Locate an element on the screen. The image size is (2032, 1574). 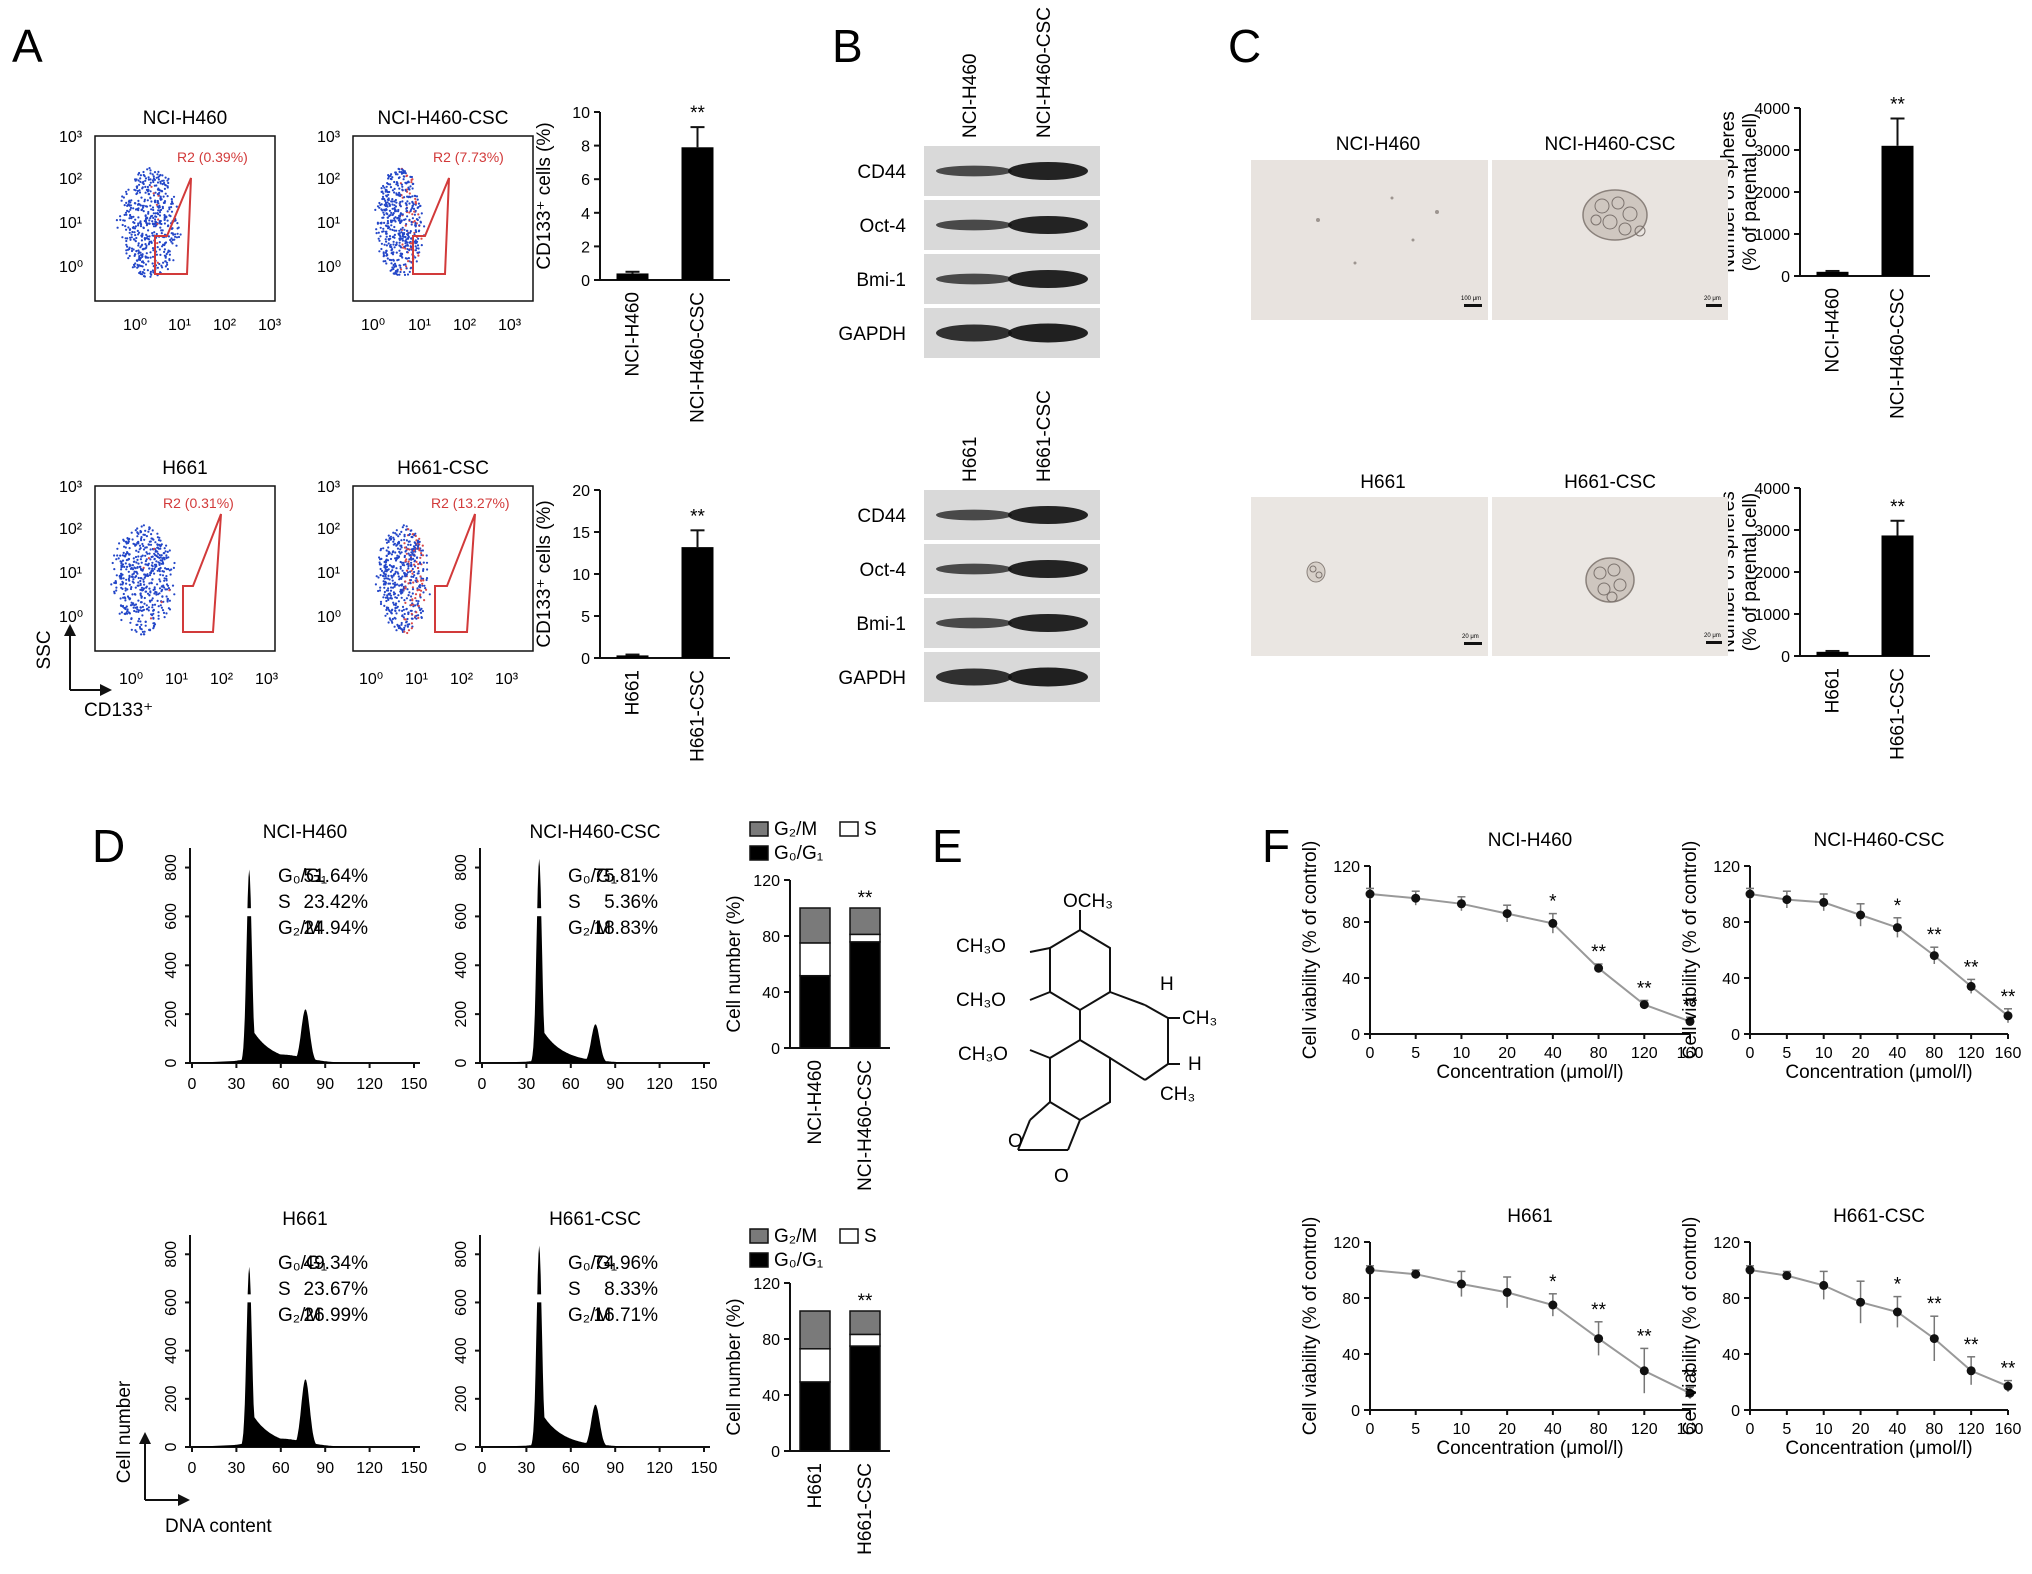
significance-mark: ** is located at coordinates (1971, 1345).